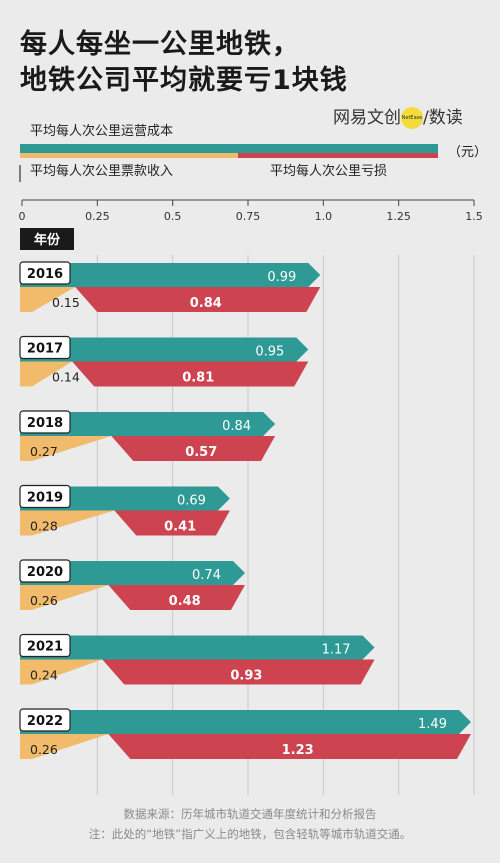 The image size is (500, 863). I want to click on unit-label: （元）, so click(467, 152).